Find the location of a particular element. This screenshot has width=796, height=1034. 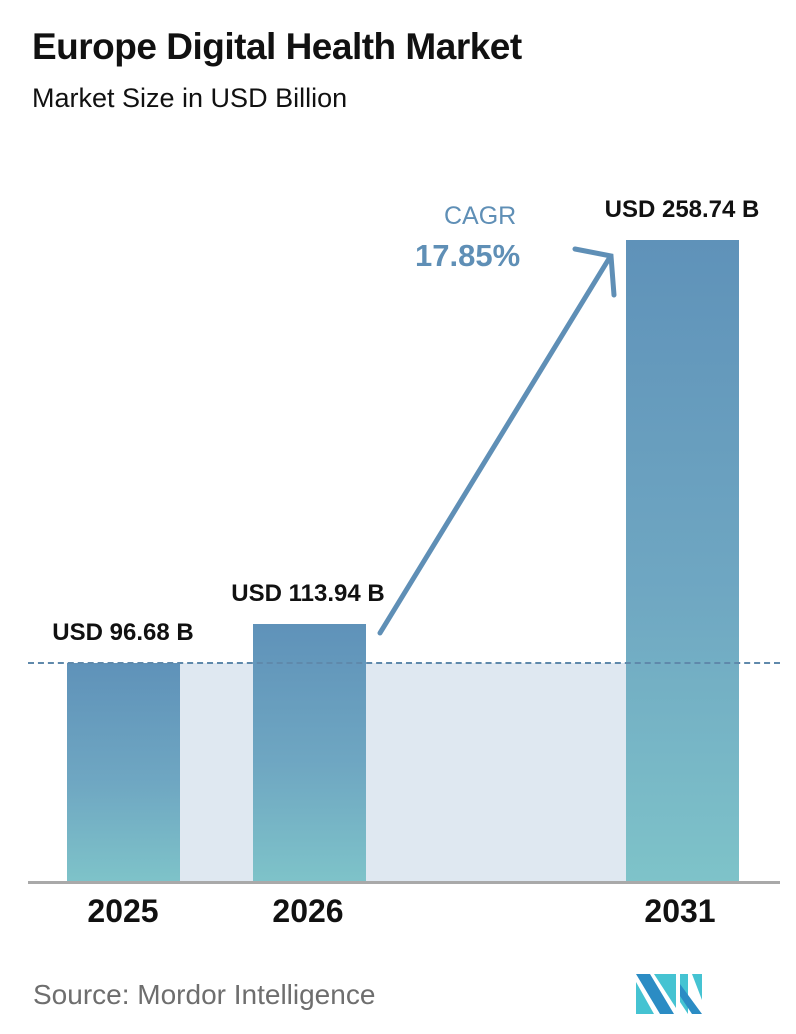

value-label-2031: USD 258.74 B is located at coordinates (682, 209).